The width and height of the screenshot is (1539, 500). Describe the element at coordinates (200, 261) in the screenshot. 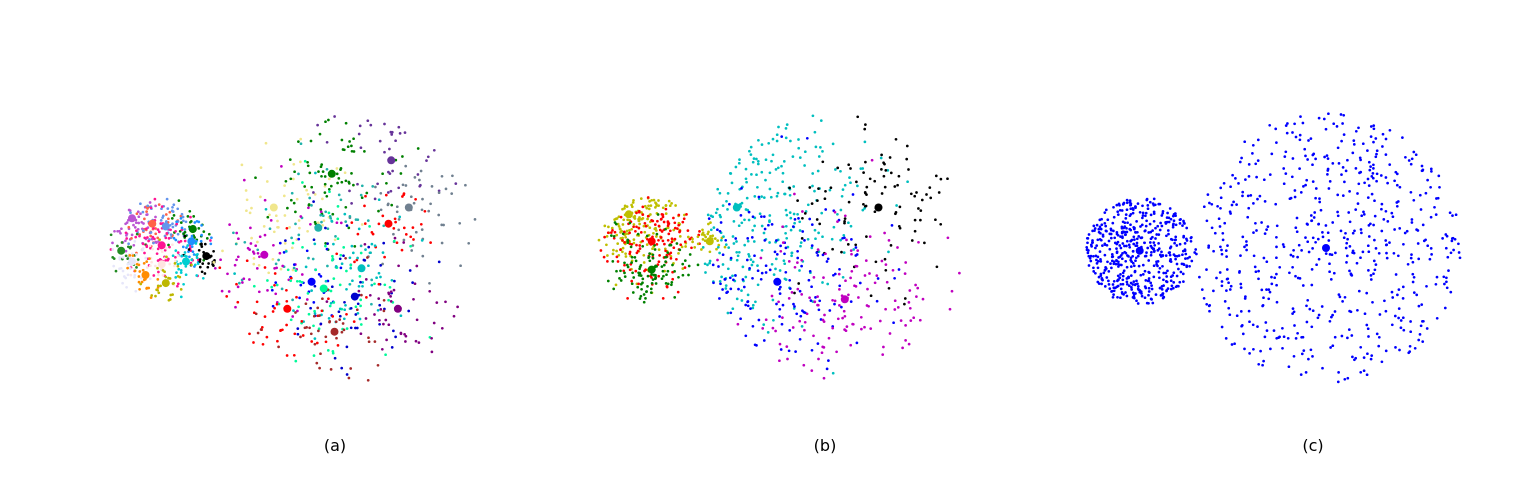

I see `panel-a-cluster-6-point` at that location.